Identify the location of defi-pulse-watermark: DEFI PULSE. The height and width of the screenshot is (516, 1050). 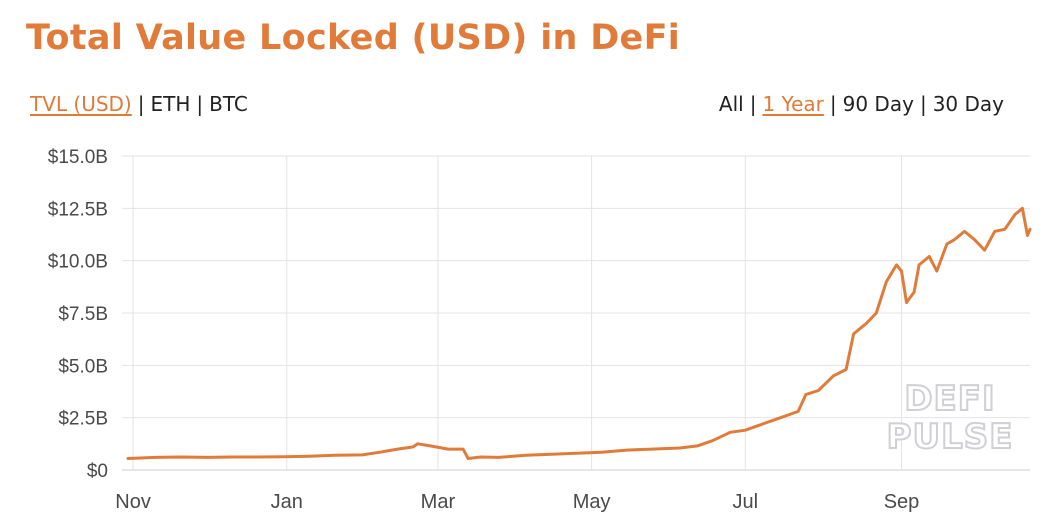
(950, 418).